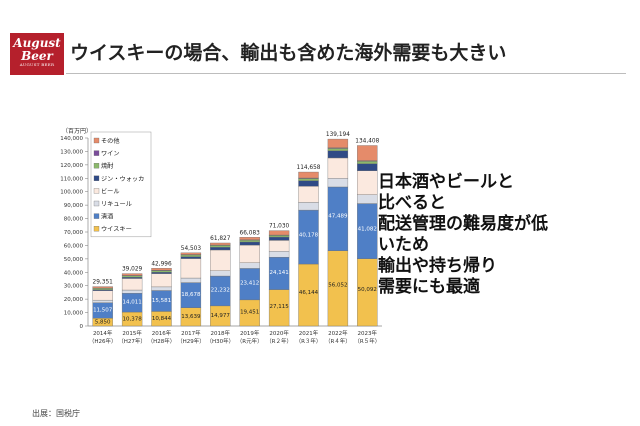  I want to click on annotation-line: 比べると, so click(412, 203).